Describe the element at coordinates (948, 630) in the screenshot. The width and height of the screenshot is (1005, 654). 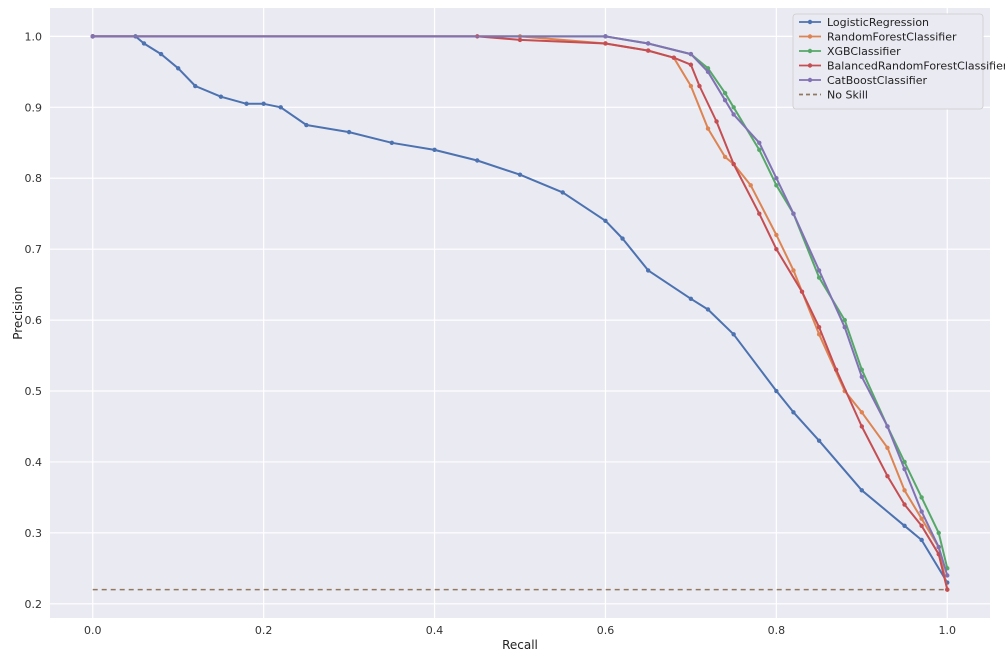
I see `x-tick-label: 1.0` at that location.